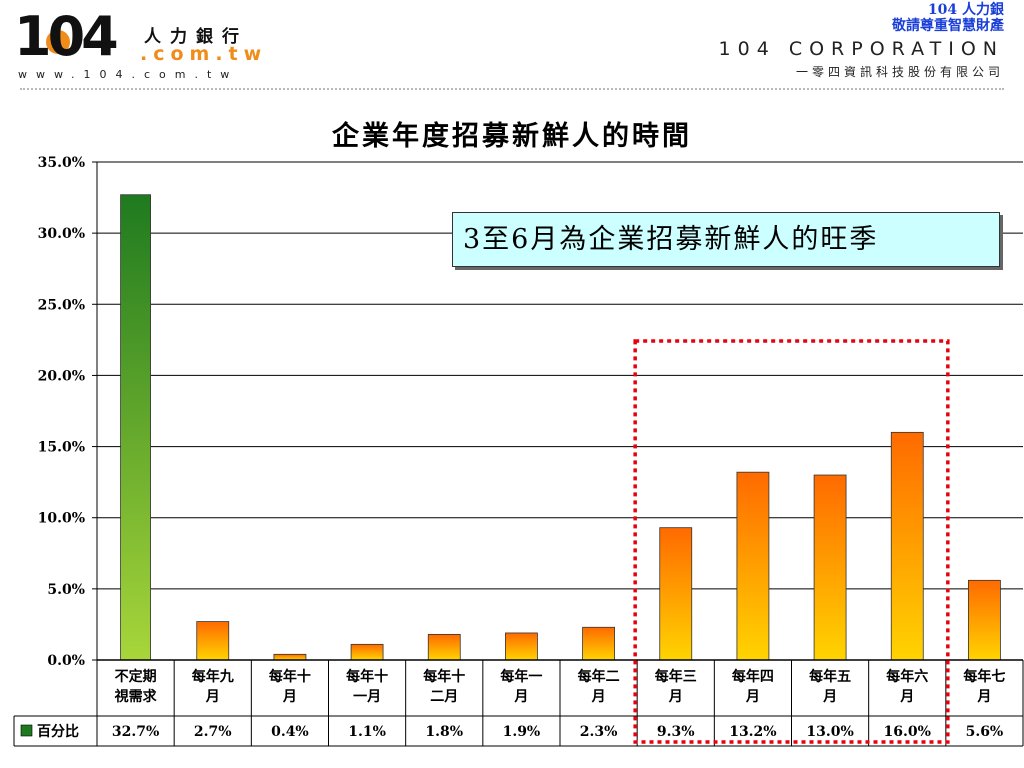 The height and width of the screenshot is (768, 1024). I want to click on value-label: 1.9%, so click(522, 732).